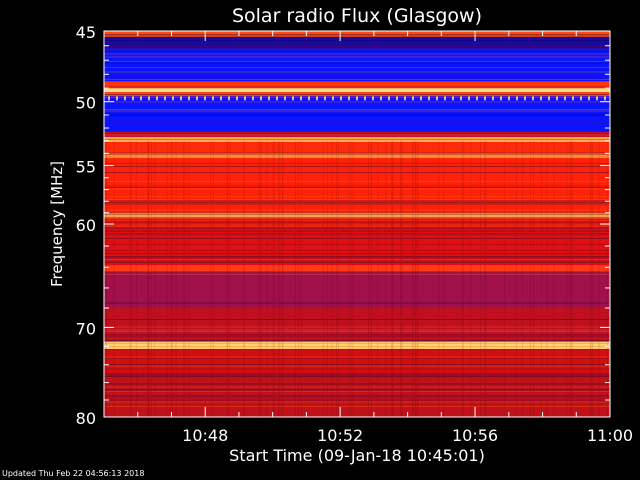 Image resolution: width=640 pixels, height=480 pixels. I want to click on x-axis-label: Start Time (09-Jan-18 10:45:01), so click(357, 455).